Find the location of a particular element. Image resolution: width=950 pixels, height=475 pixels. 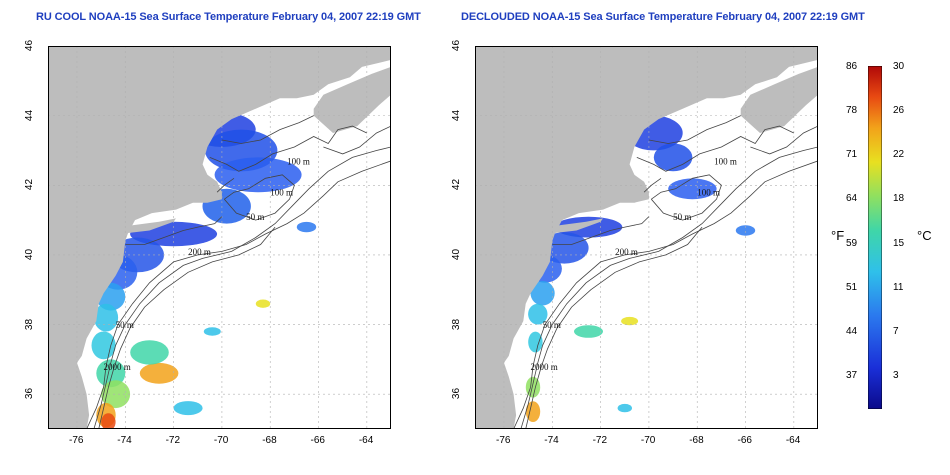

colorbar-celsius-tick: 15 is located at coordinates (899, 243).